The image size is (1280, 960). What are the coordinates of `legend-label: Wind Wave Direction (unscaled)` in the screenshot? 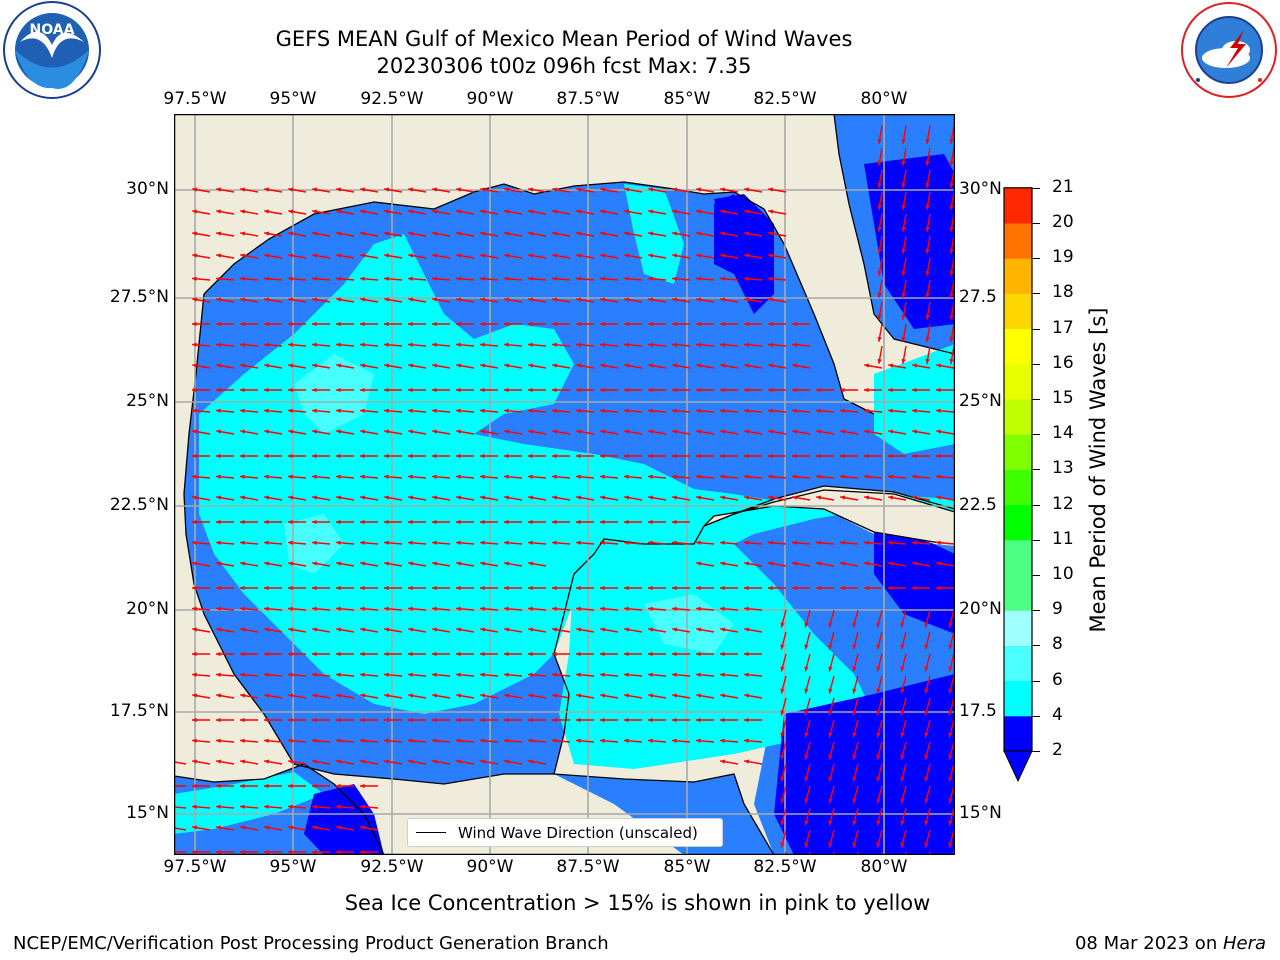 It's located at (578, 832).